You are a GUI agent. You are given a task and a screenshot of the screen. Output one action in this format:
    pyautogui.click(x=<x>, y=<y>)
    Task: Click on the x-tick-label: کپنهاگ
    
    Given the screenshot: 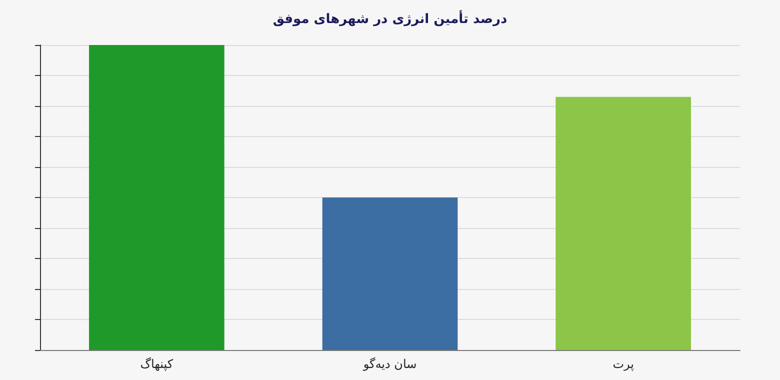 What is the action you would take?
    pyautogui.click(x=157, y=364)
    